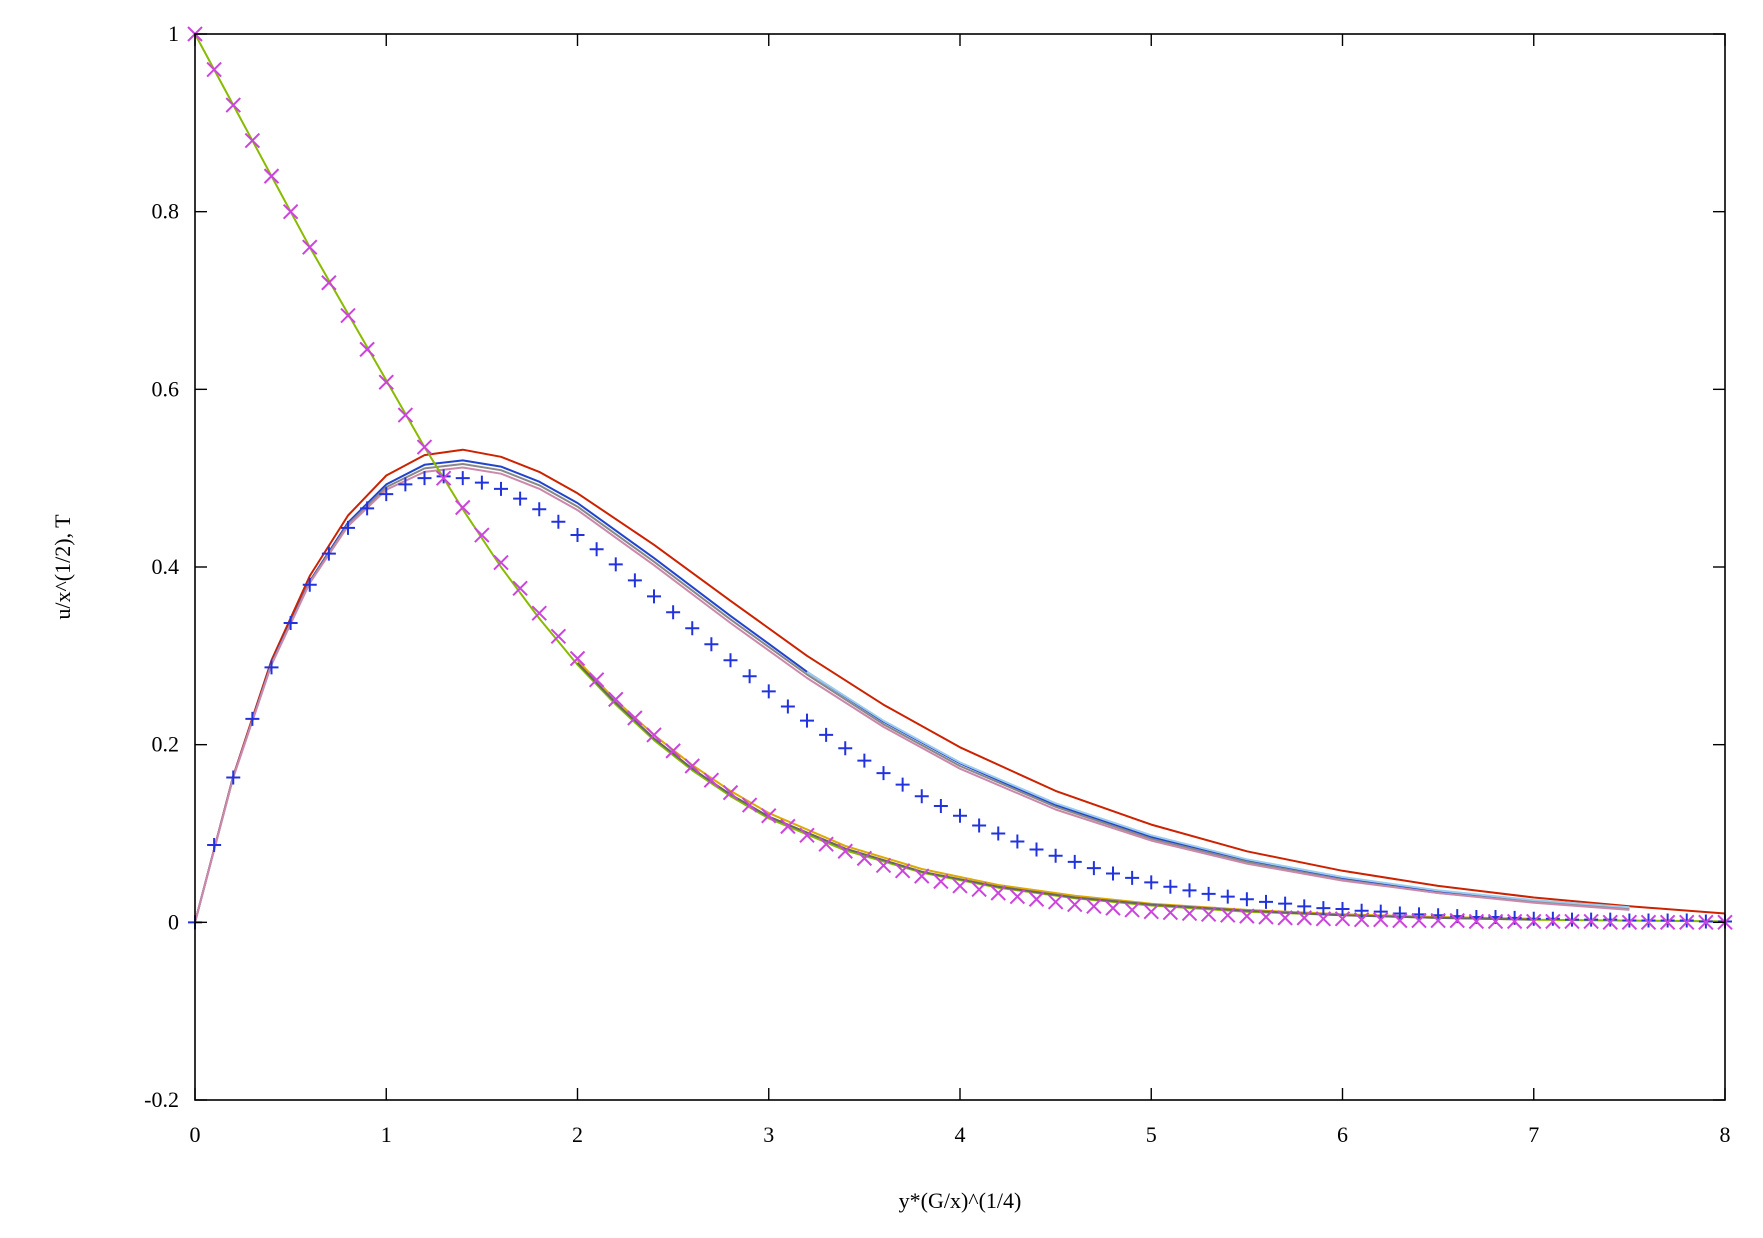  Describe the element at coordinates (1533, 1134) in the screenshot. I see `x-tick-label: 7` at that location.